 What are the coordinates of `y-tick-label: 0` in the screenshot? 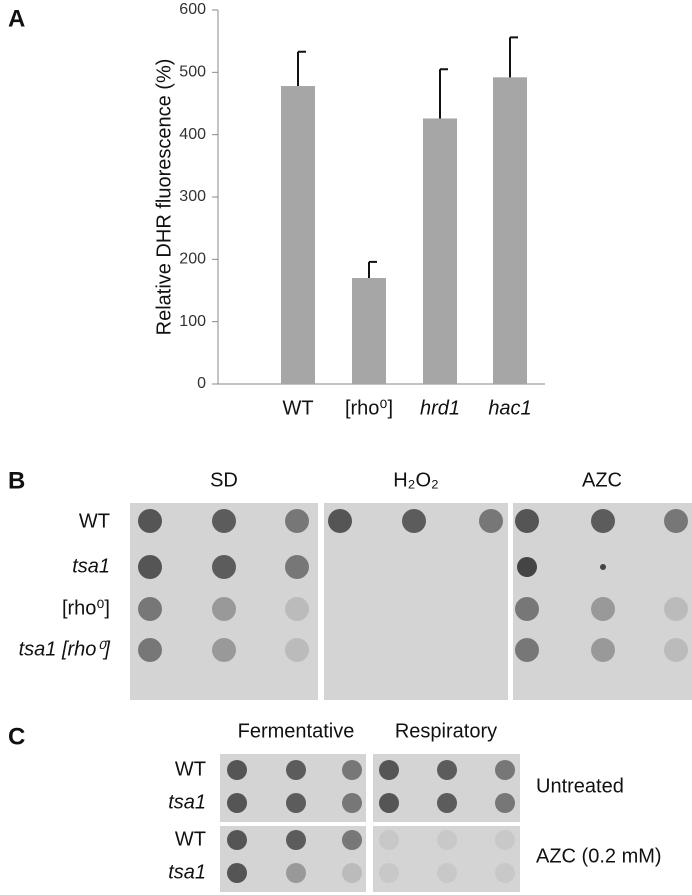 It's located at (201, 383).